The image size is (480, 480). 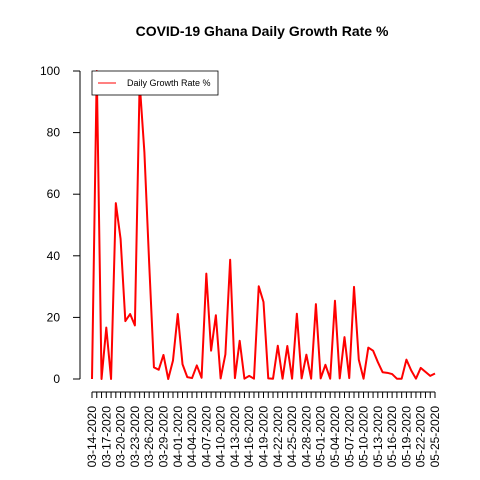 I want to click on x-tick-label: 05-13-2020, so click(x=378, y=437).